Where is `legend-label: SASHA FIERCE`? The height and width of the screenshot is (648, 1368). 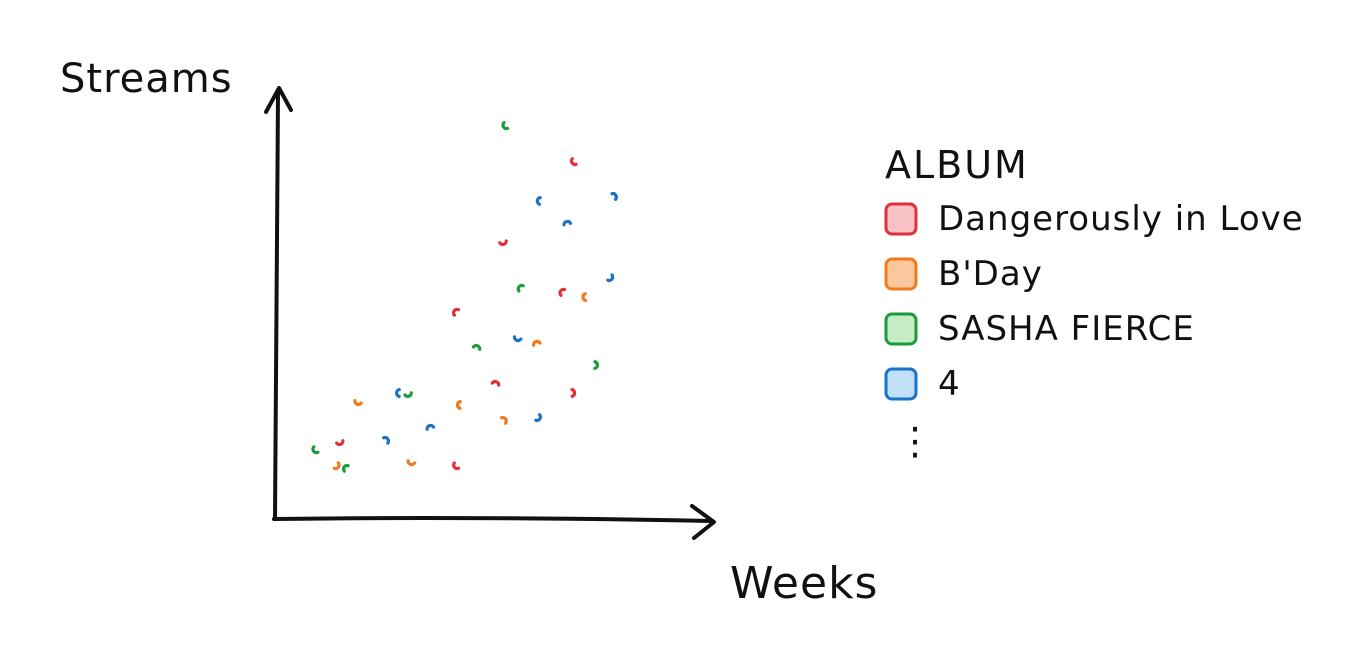 legend-label: SASHA FIERCE is located at coordinates (1066, 329).